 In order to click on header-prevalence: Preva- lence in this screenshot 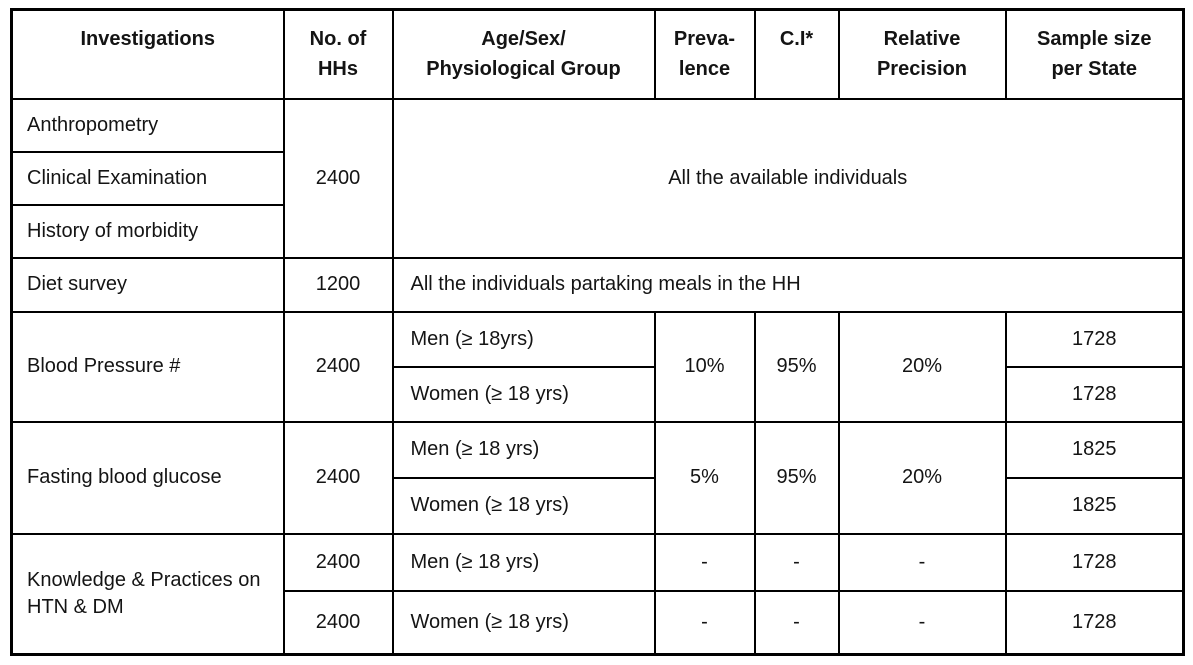, I will do `click(704, 54)`.